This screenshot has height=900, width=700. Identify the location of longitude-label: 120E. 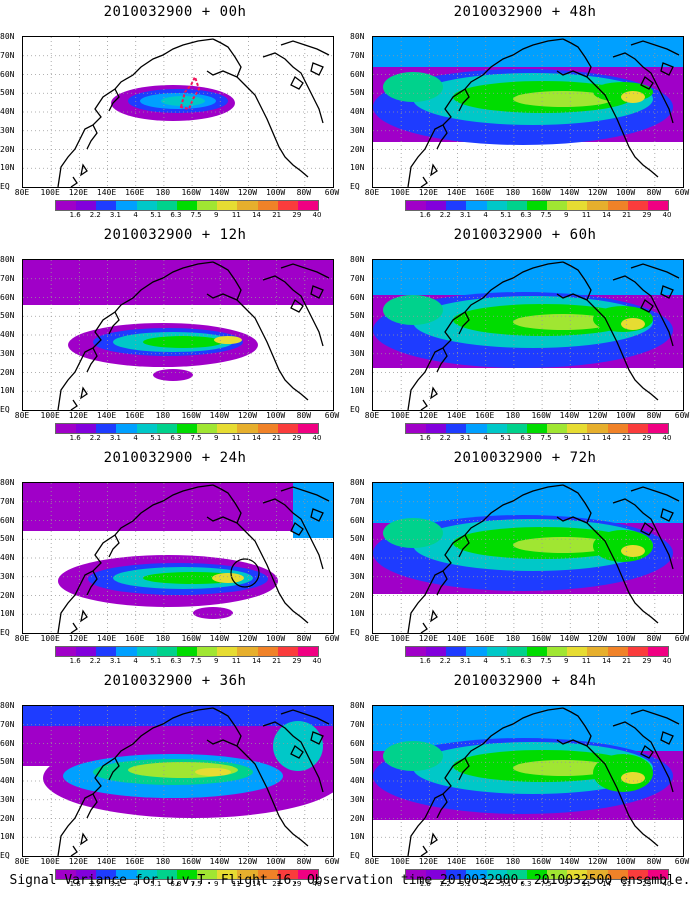
(428, 192).